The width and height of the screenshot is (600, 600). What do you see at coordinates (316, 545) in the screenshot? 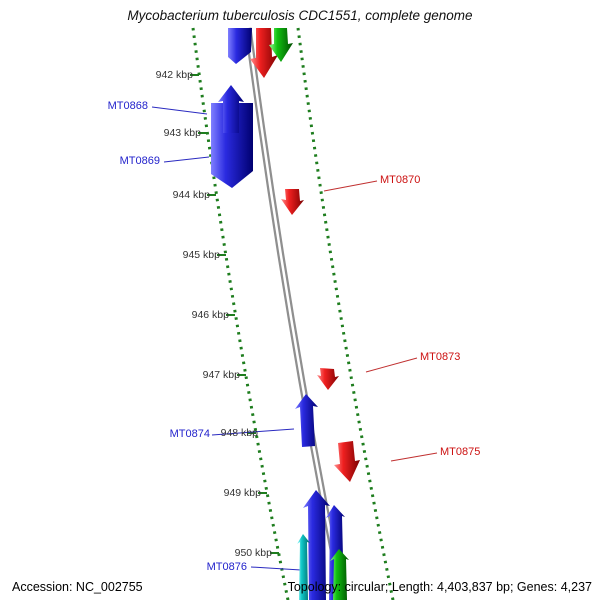
I see `gene-arrow-mt0876` at bounding box center [316, 545].